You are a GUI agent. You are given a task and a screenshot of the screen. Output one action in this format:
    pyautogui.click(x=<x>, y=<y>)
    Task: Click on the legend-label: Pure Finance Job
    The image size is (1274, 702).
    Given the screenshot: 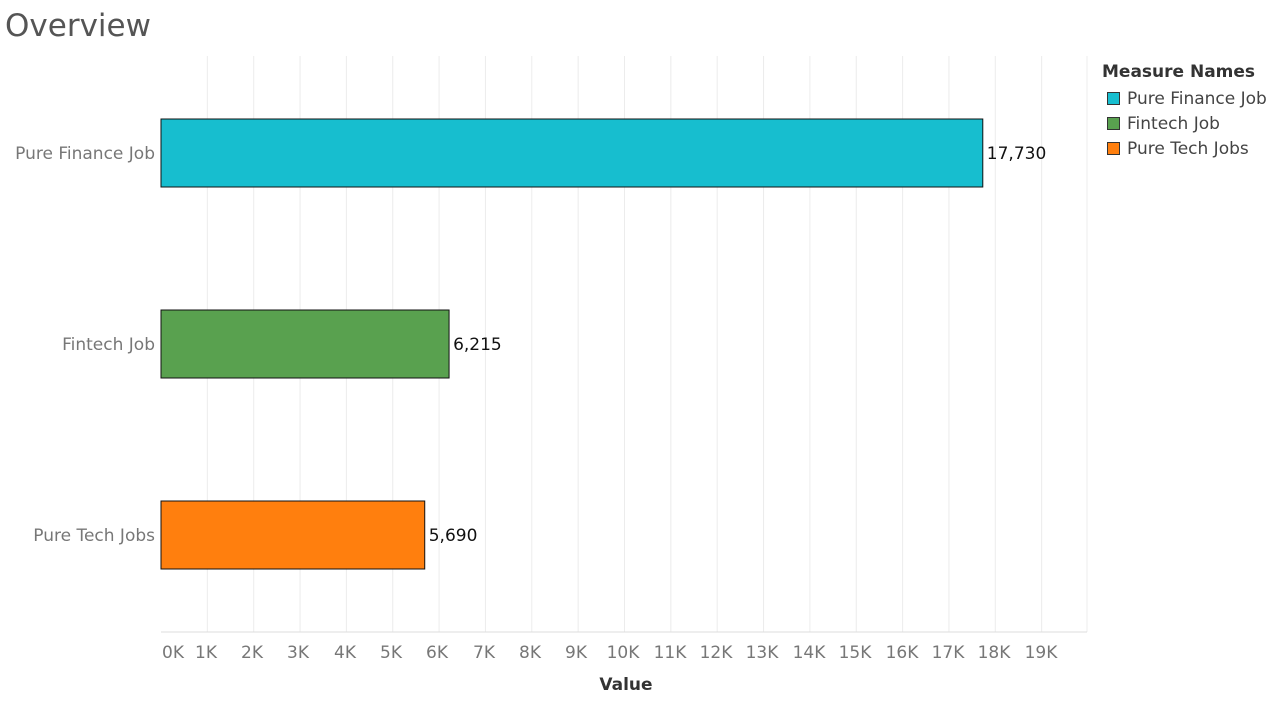 What is the action you would take?
    pyautogui.click(x=1197, y=98)
    